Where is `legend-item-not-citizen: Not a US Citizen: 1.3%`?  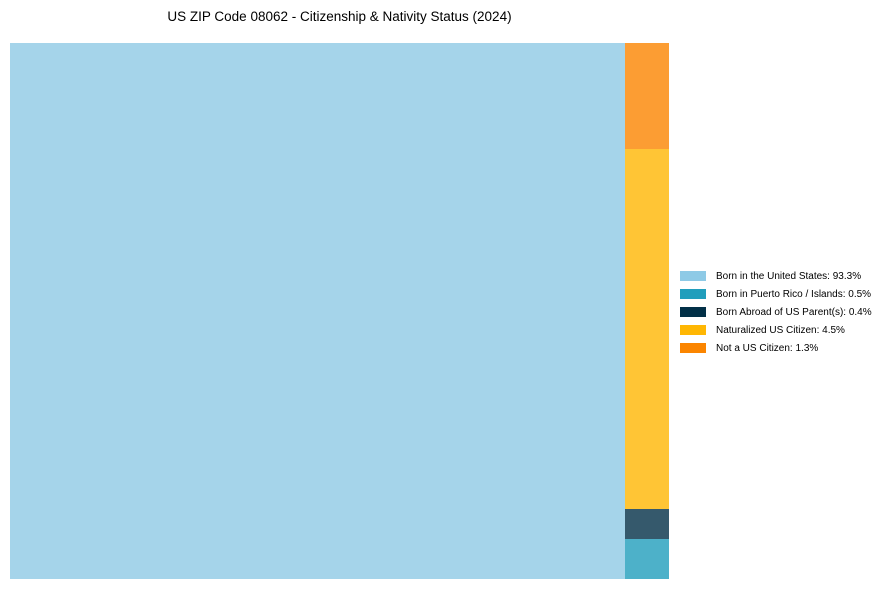
legend-item-not-citizen: Not a US Citizen: 1.3% is located at coordinates (776, 348).